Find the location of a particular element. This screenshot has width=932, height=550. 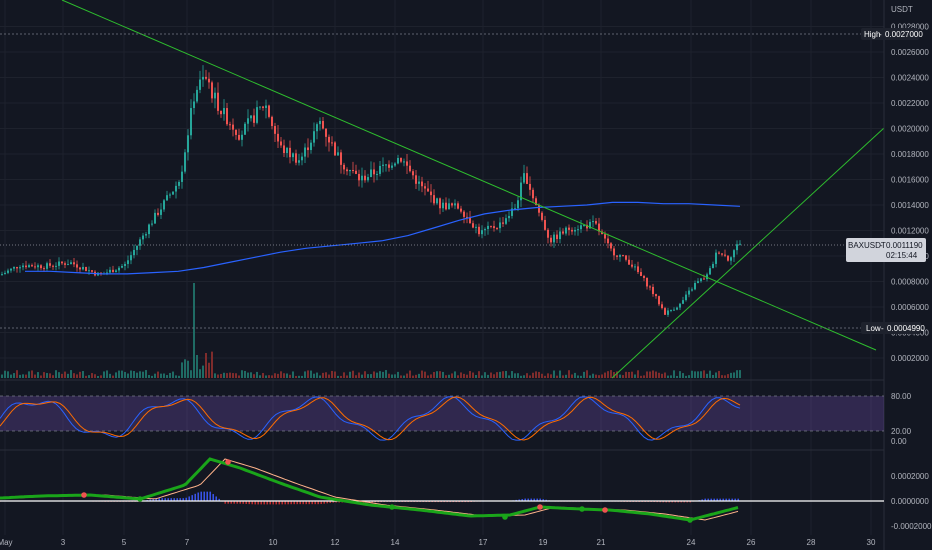

time-tick-label: 5 is located at coordinates (124, 542).